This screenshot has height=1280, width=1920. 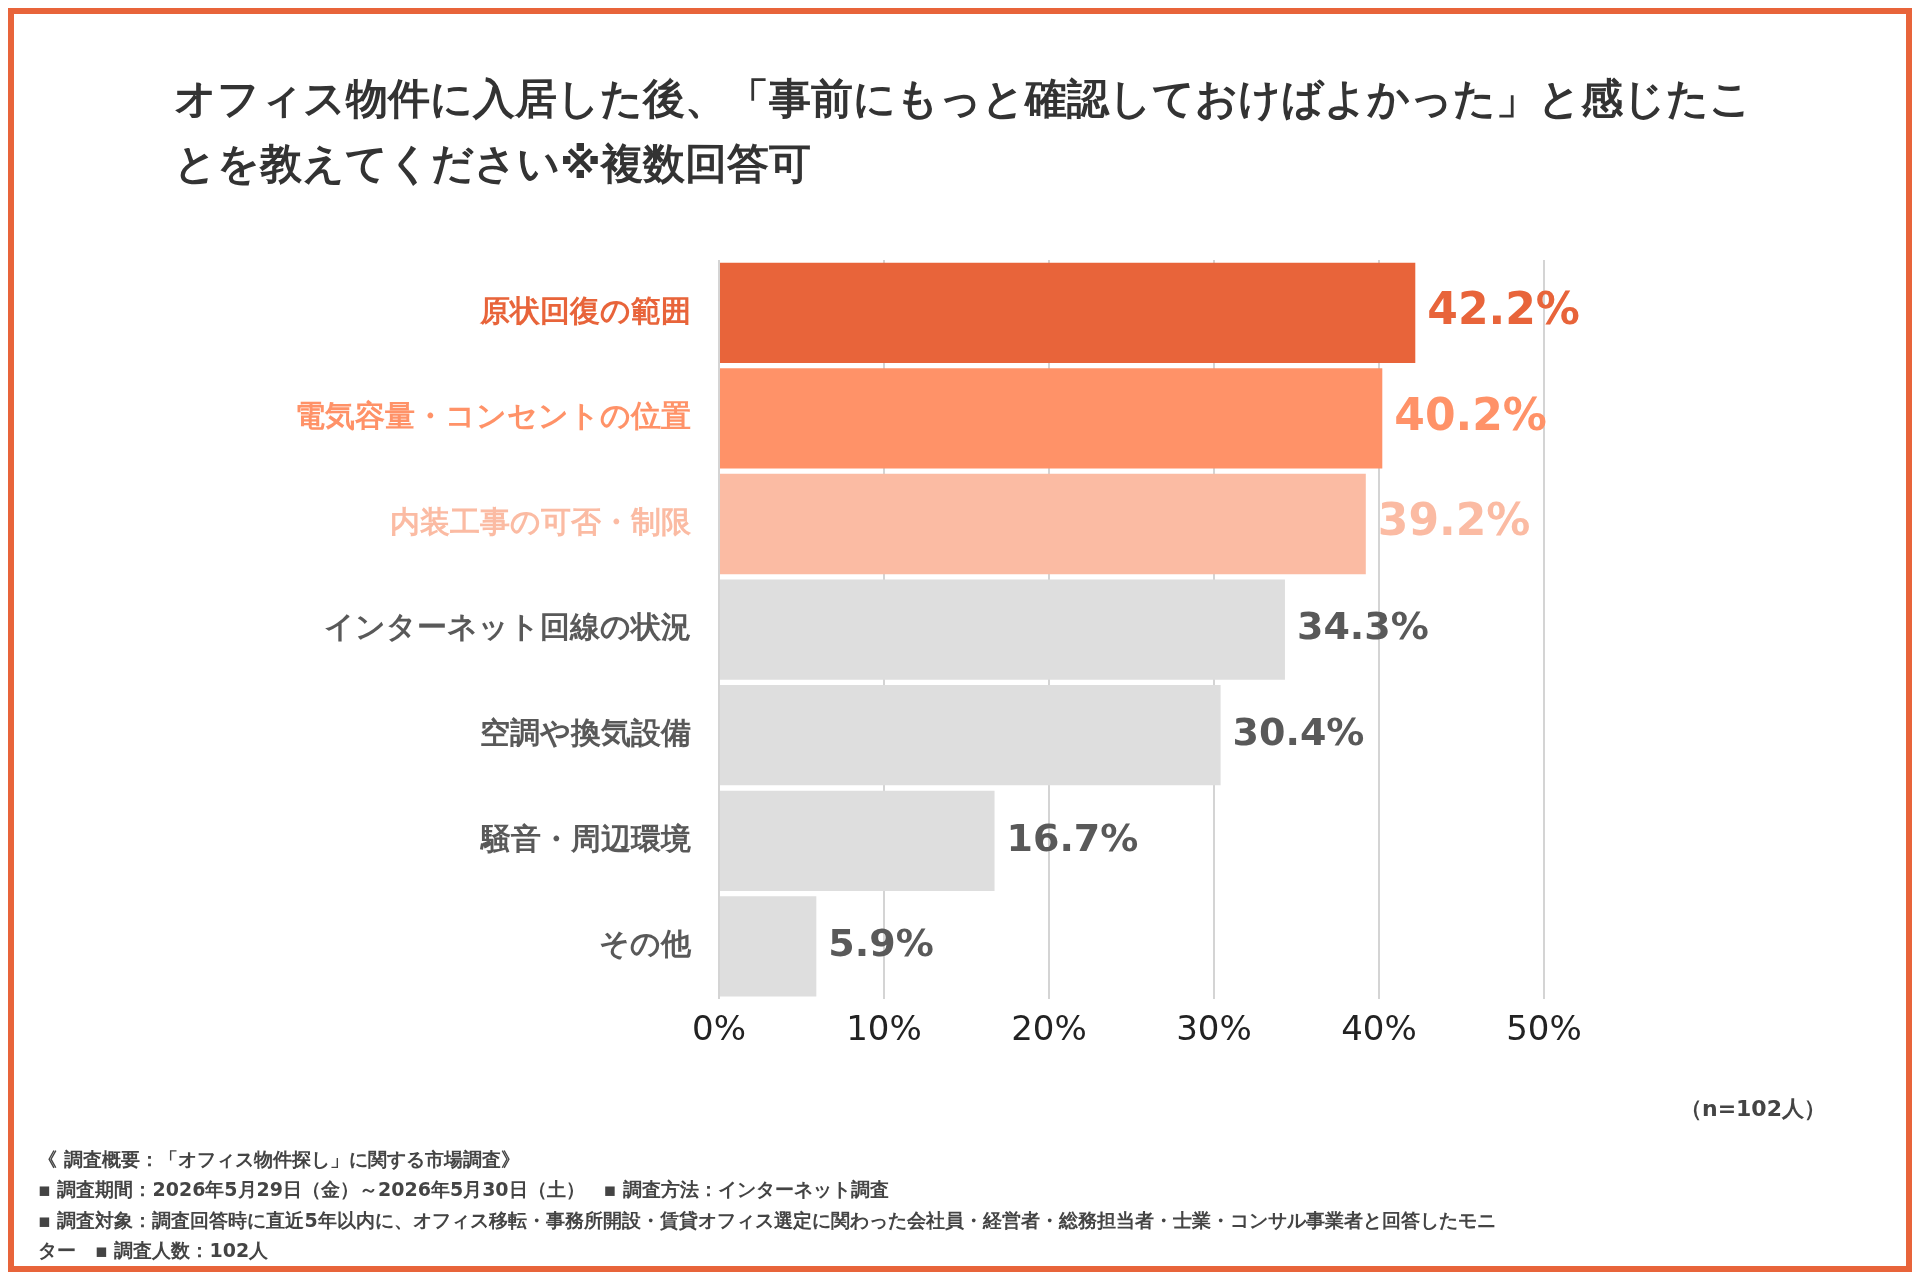 I want to click on y-tick-label: 空調や換気設備, so click(x=585, y=732).